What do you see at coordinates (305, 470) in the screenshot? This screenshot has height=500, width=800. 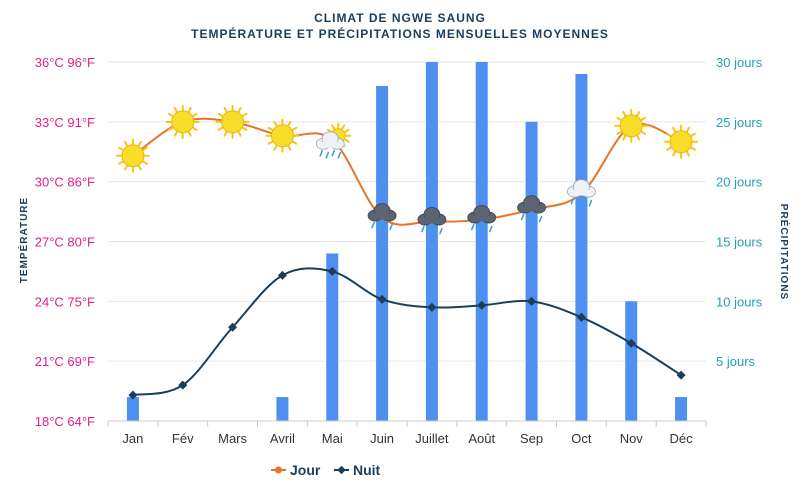 I see `legend-day-label: Jour` at bounding box center [305, 470].